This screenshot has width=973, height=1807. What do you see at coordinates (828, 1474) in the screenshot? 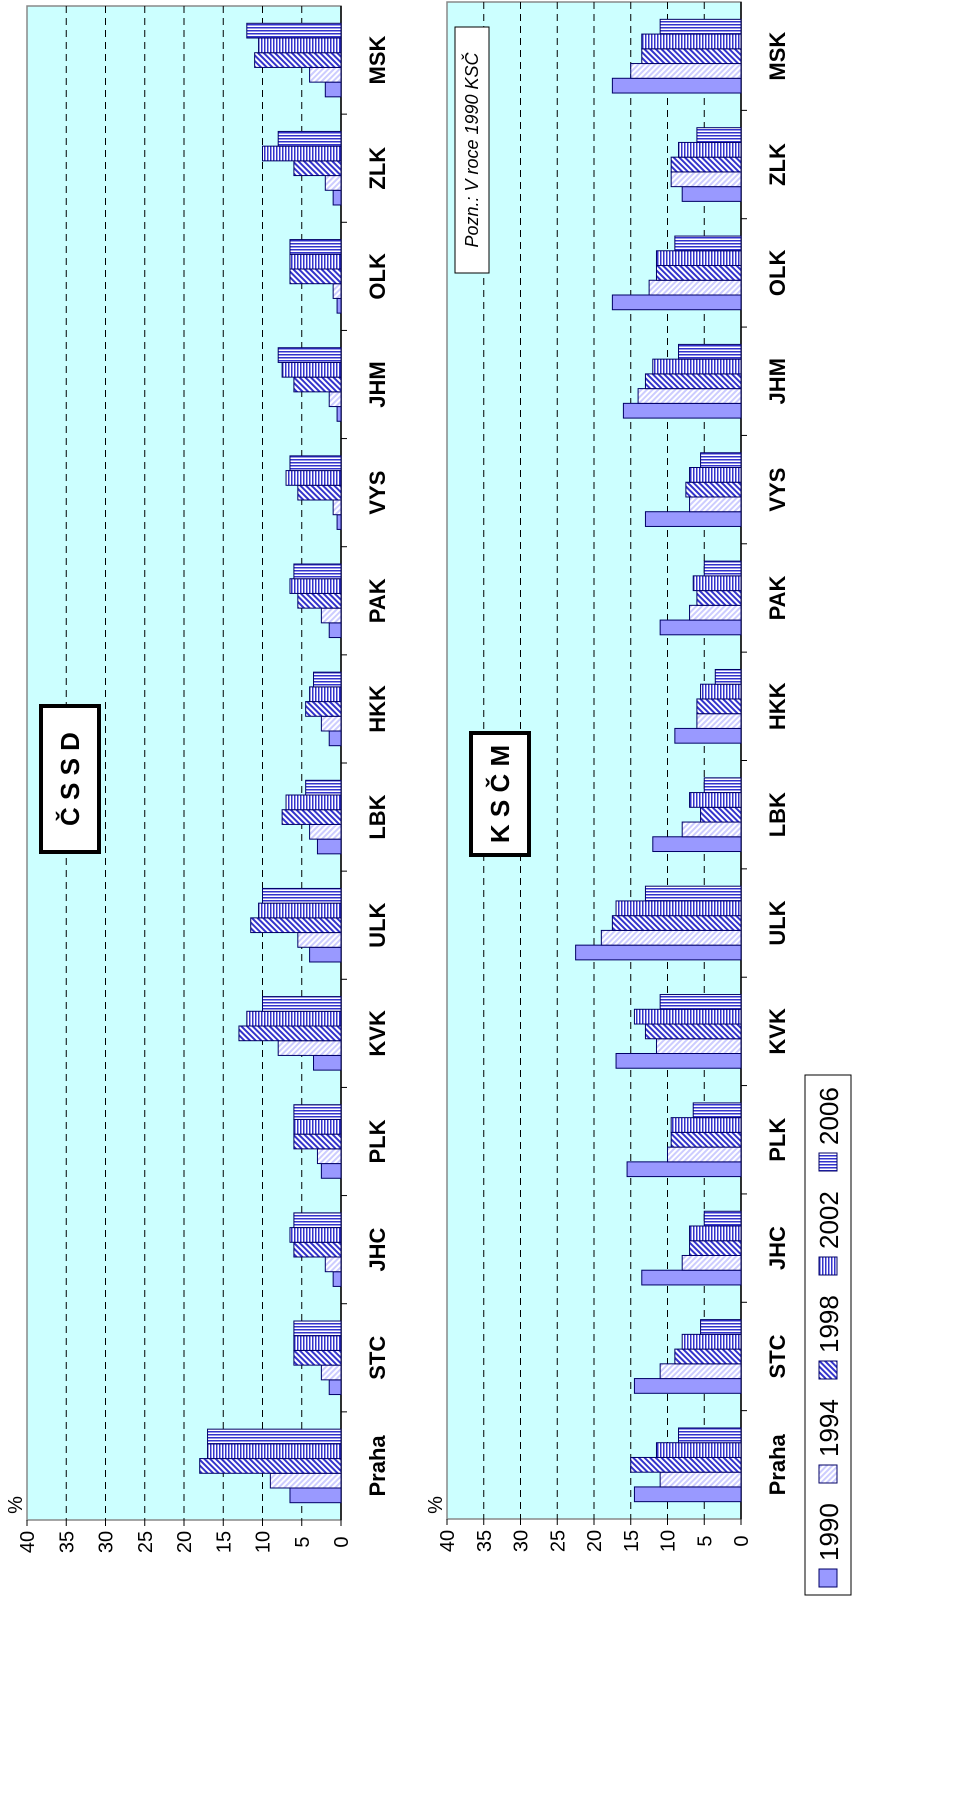
I see `legend-swatch-1994` at bounding box center [828, 1474].